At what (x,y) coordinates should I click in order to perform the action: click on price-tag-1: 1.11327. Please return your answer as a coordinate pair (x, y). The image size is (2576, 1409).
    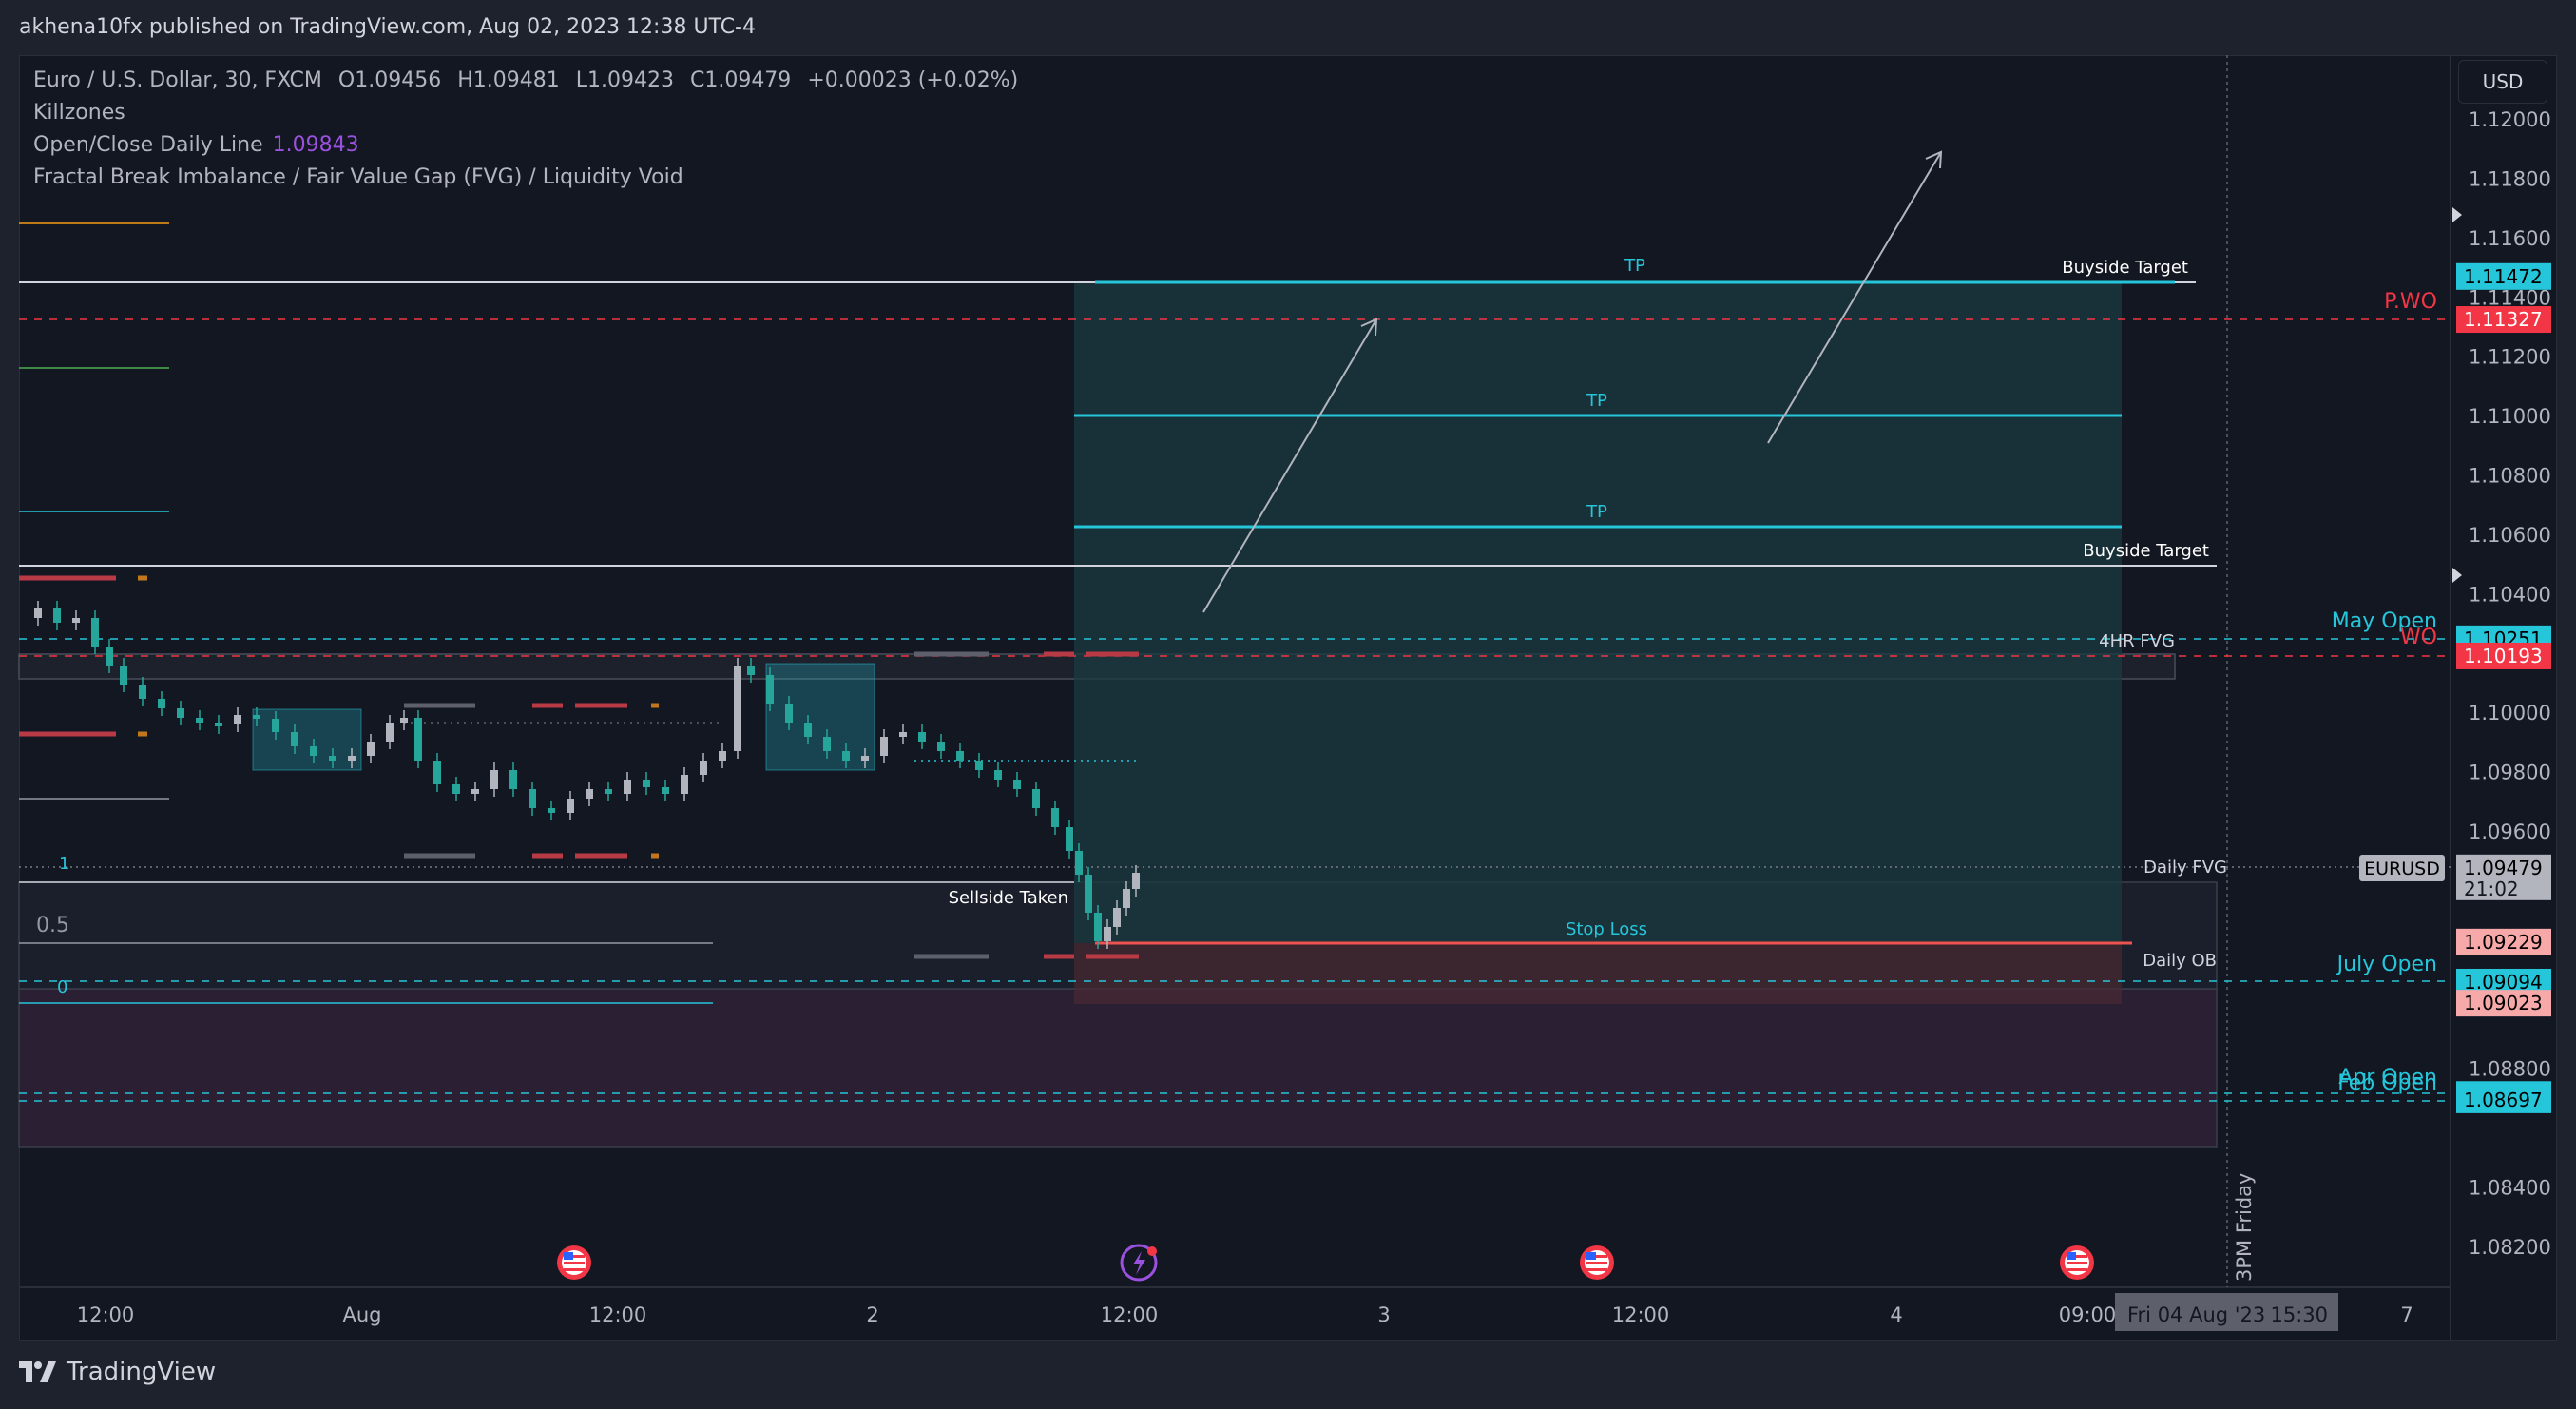
    Looking at the image, I should click on (2503, 319).